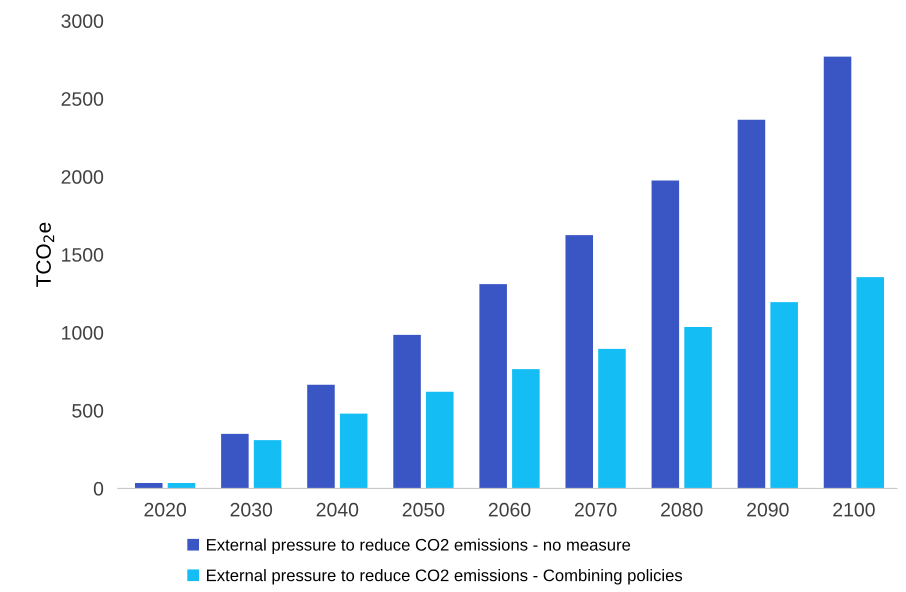 The image size is (906, 592). What do you see at coordinates (423, 509) in the screenshot?
I see `x-tick-label: 2050` at bounding box center [423, 509].